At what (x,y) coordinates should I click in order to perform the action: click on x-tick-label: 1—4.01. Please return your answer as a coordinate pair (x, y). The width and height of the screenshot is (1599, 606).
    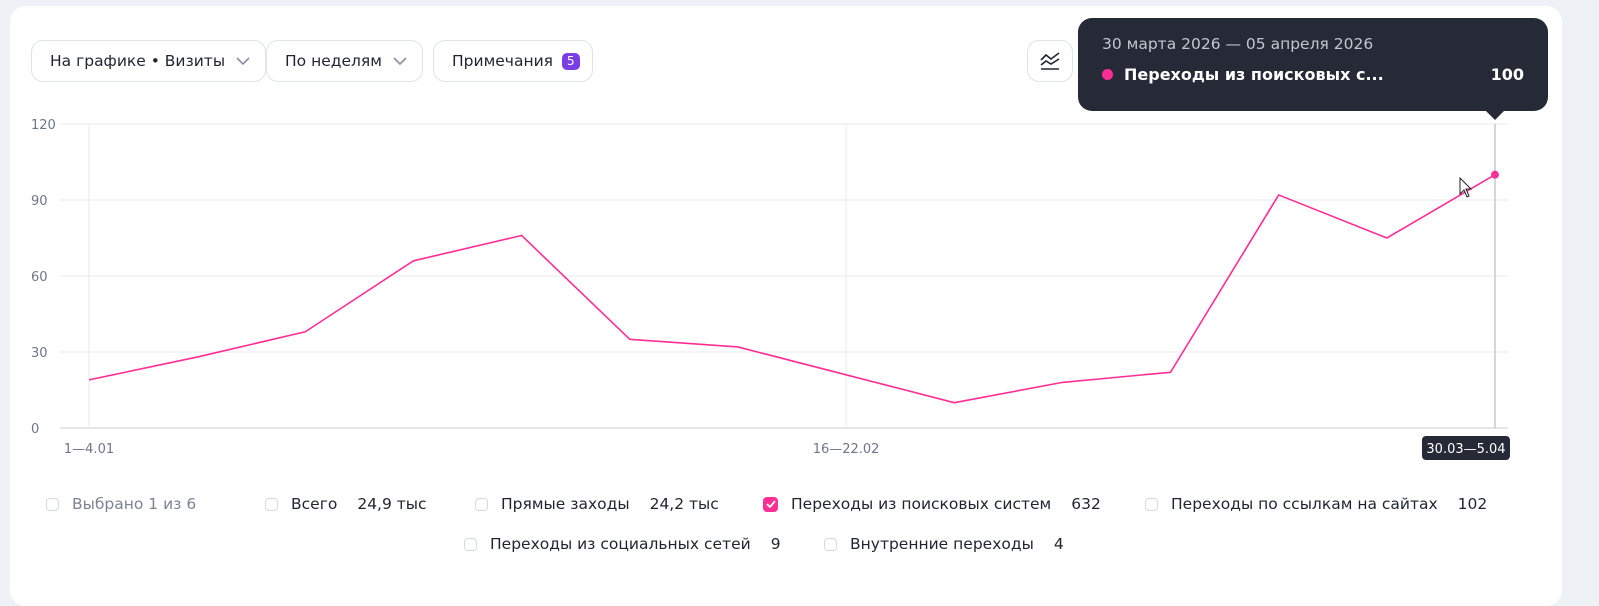
    Looking at the image, I should click on (89, 449).